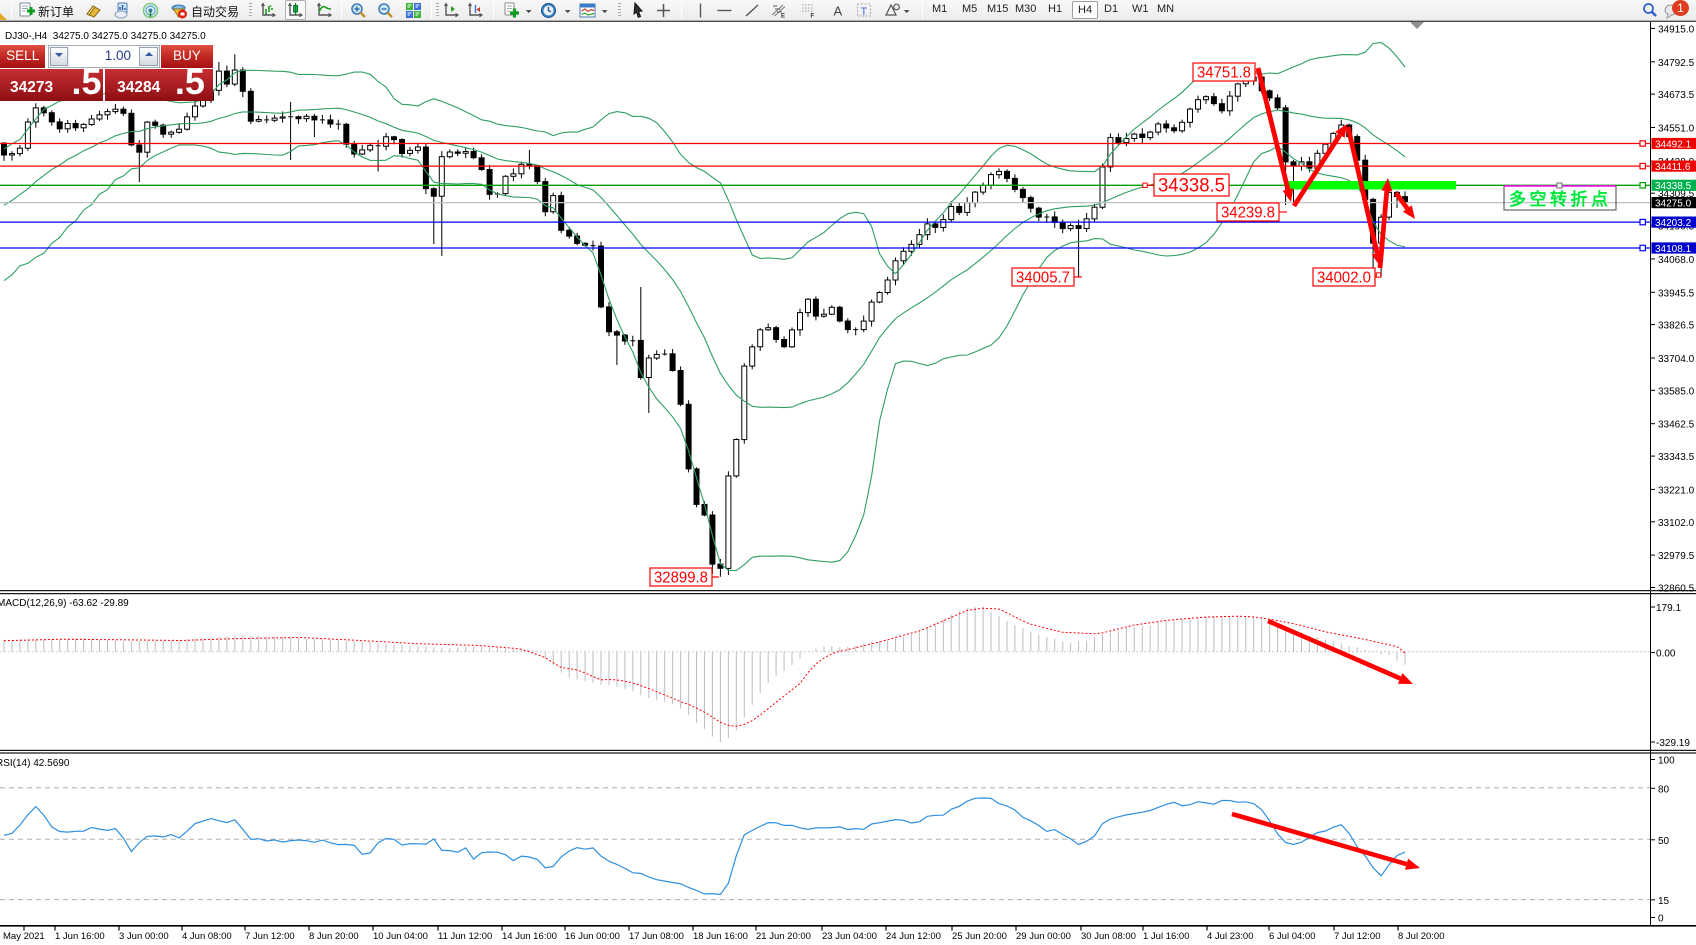 Image resolution: width=1696 pixels, height=945 pixels. Describe the element at coordinates (1676, 359) in the screenshot. I see `svg-text: 33704.0` at that location.